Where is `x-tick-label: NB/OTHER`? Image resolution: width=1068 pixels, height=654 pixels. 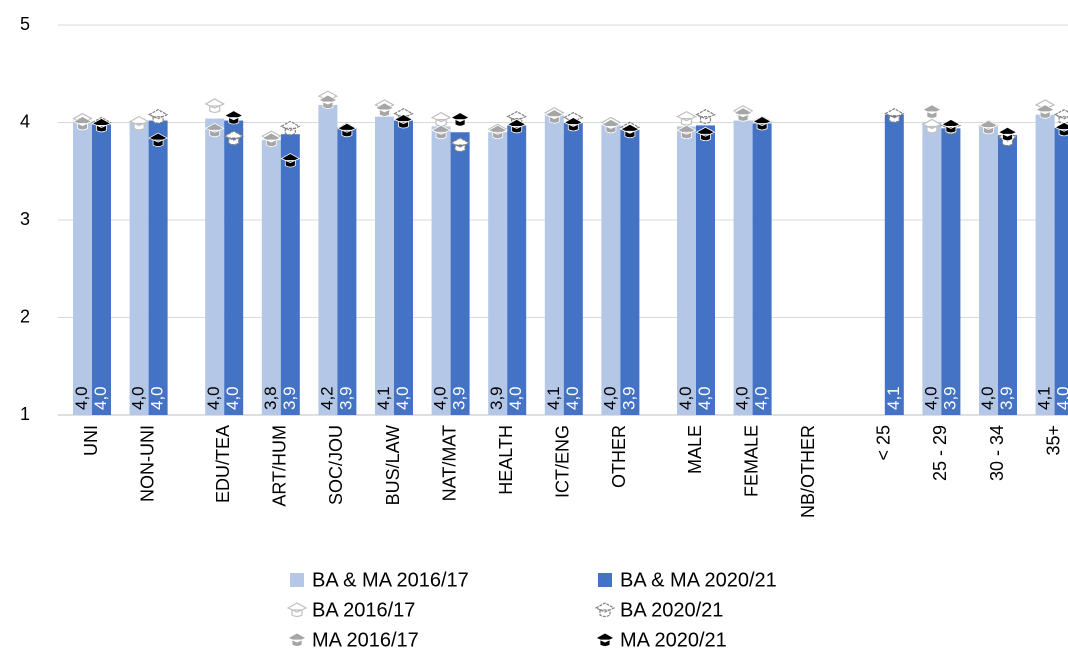 x-tick-label: NB/OTHER is located at coordinates (808, 471).